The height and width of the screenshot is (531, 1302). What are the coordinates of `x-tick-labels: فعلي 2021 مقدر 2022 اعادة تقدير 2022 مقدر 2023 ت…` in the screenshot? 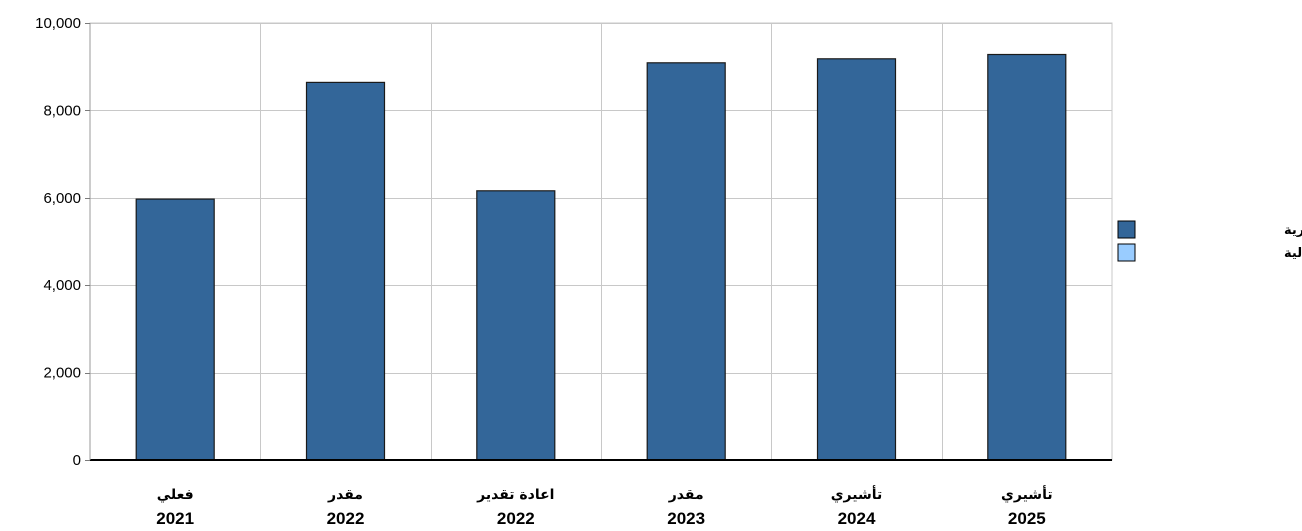 It's located at (604, 506).